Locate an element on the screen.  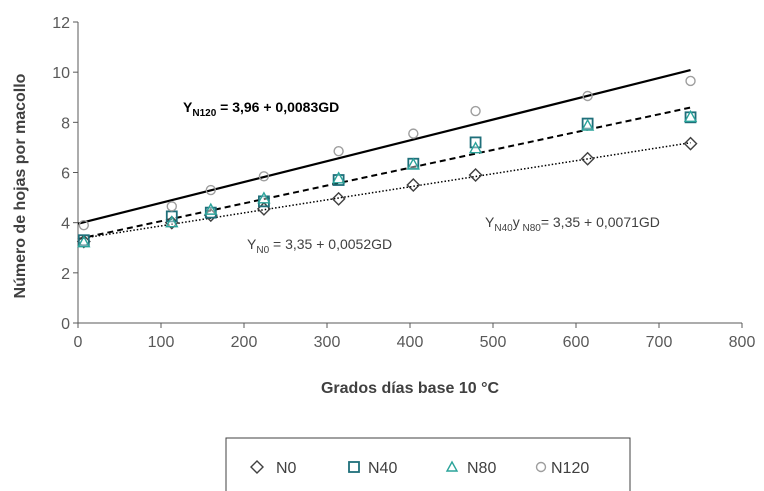
x-tick-label: 200 is located at coordinates (244, 342).